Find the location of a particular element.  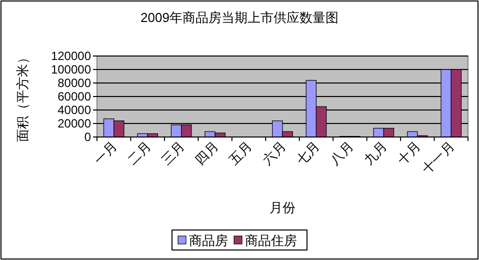

legend-label: 商品住房 is located at coordinates (271, 240).